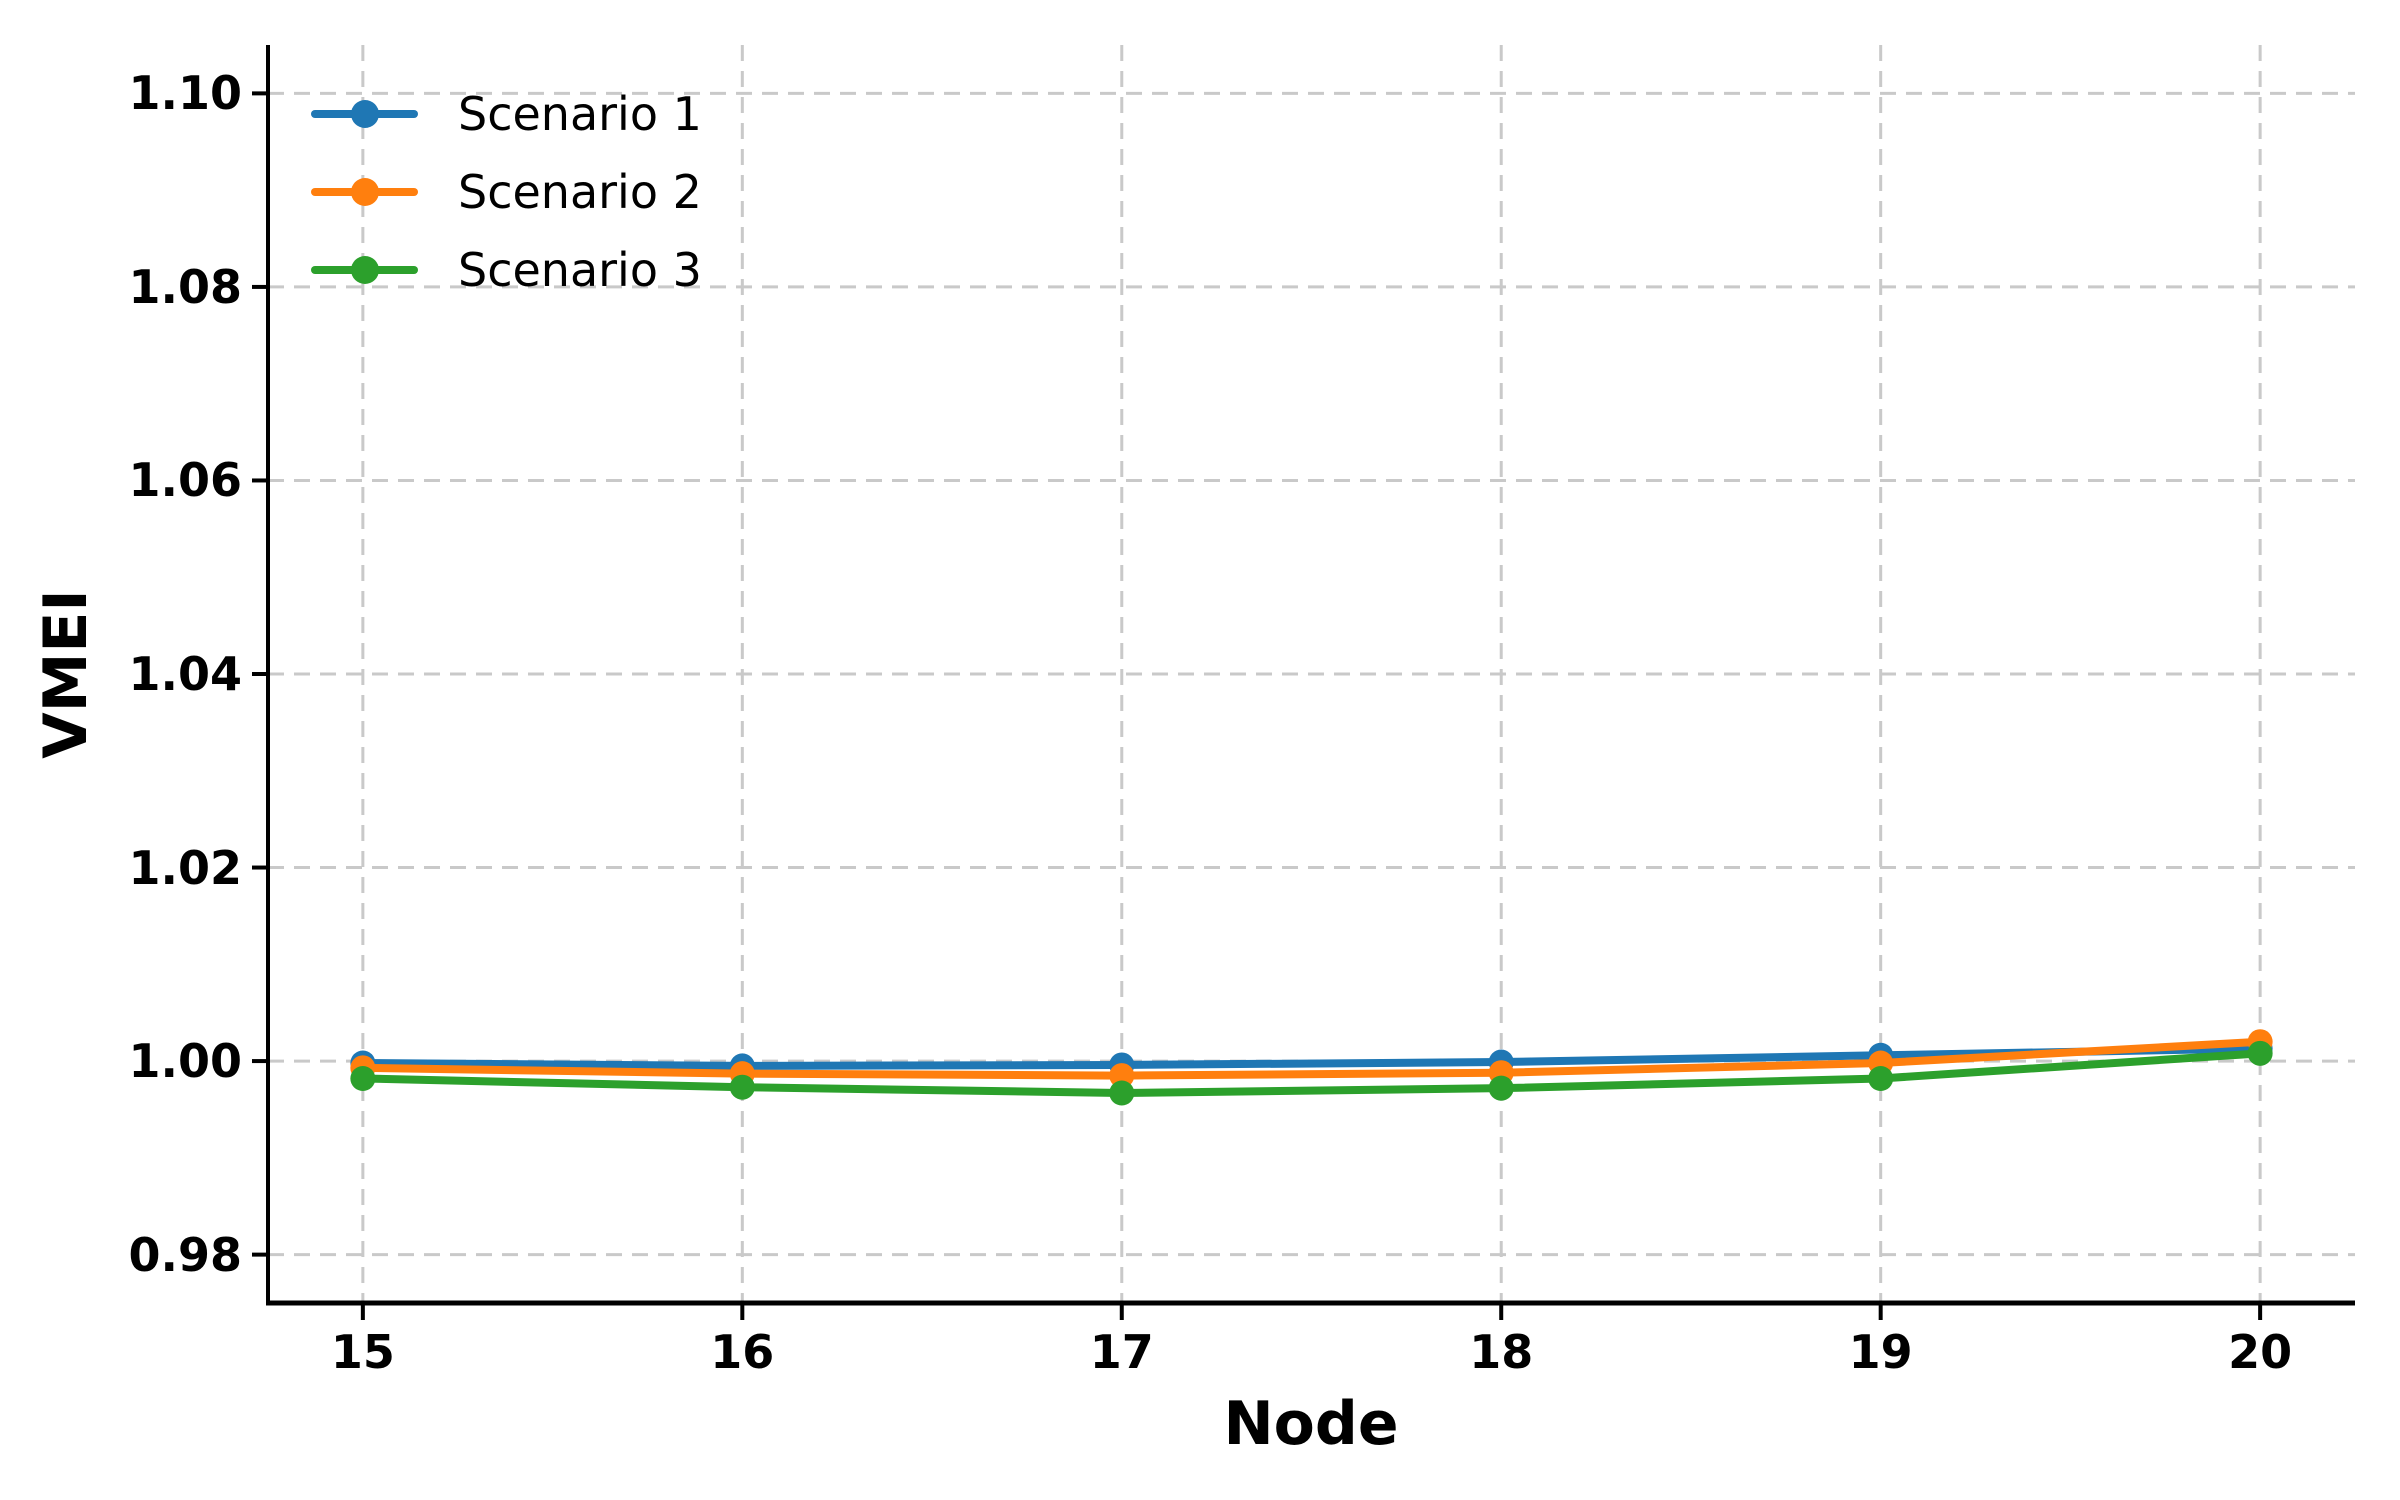 The height and width of the screenshot is (1500, 2400). Describe the element at coordinates (66, 674) in the screenshot. I see `y-axis-label: VMEI` at that location.